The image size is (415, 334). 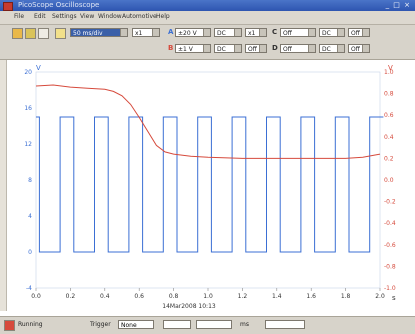 What do you see at coordinates (30, 216) in the screenshot?
I see `left-tick-label: 4` at bounding box center [30, 216].